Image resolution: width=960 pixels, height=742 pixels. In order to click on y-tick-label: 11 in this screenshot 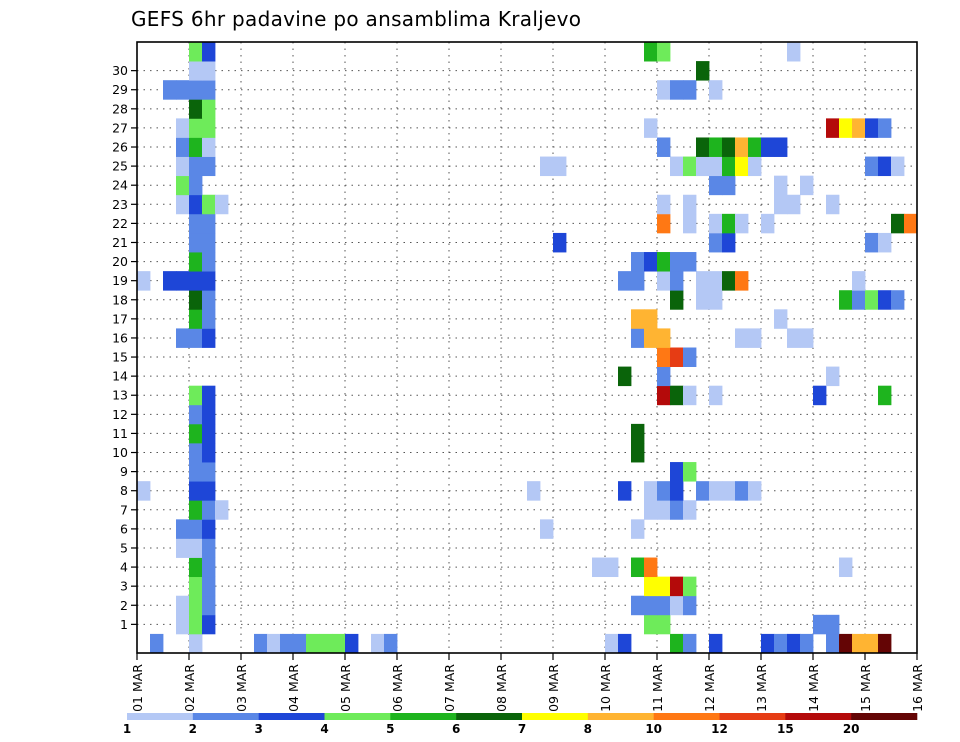, I will do `click(120, 433)`.